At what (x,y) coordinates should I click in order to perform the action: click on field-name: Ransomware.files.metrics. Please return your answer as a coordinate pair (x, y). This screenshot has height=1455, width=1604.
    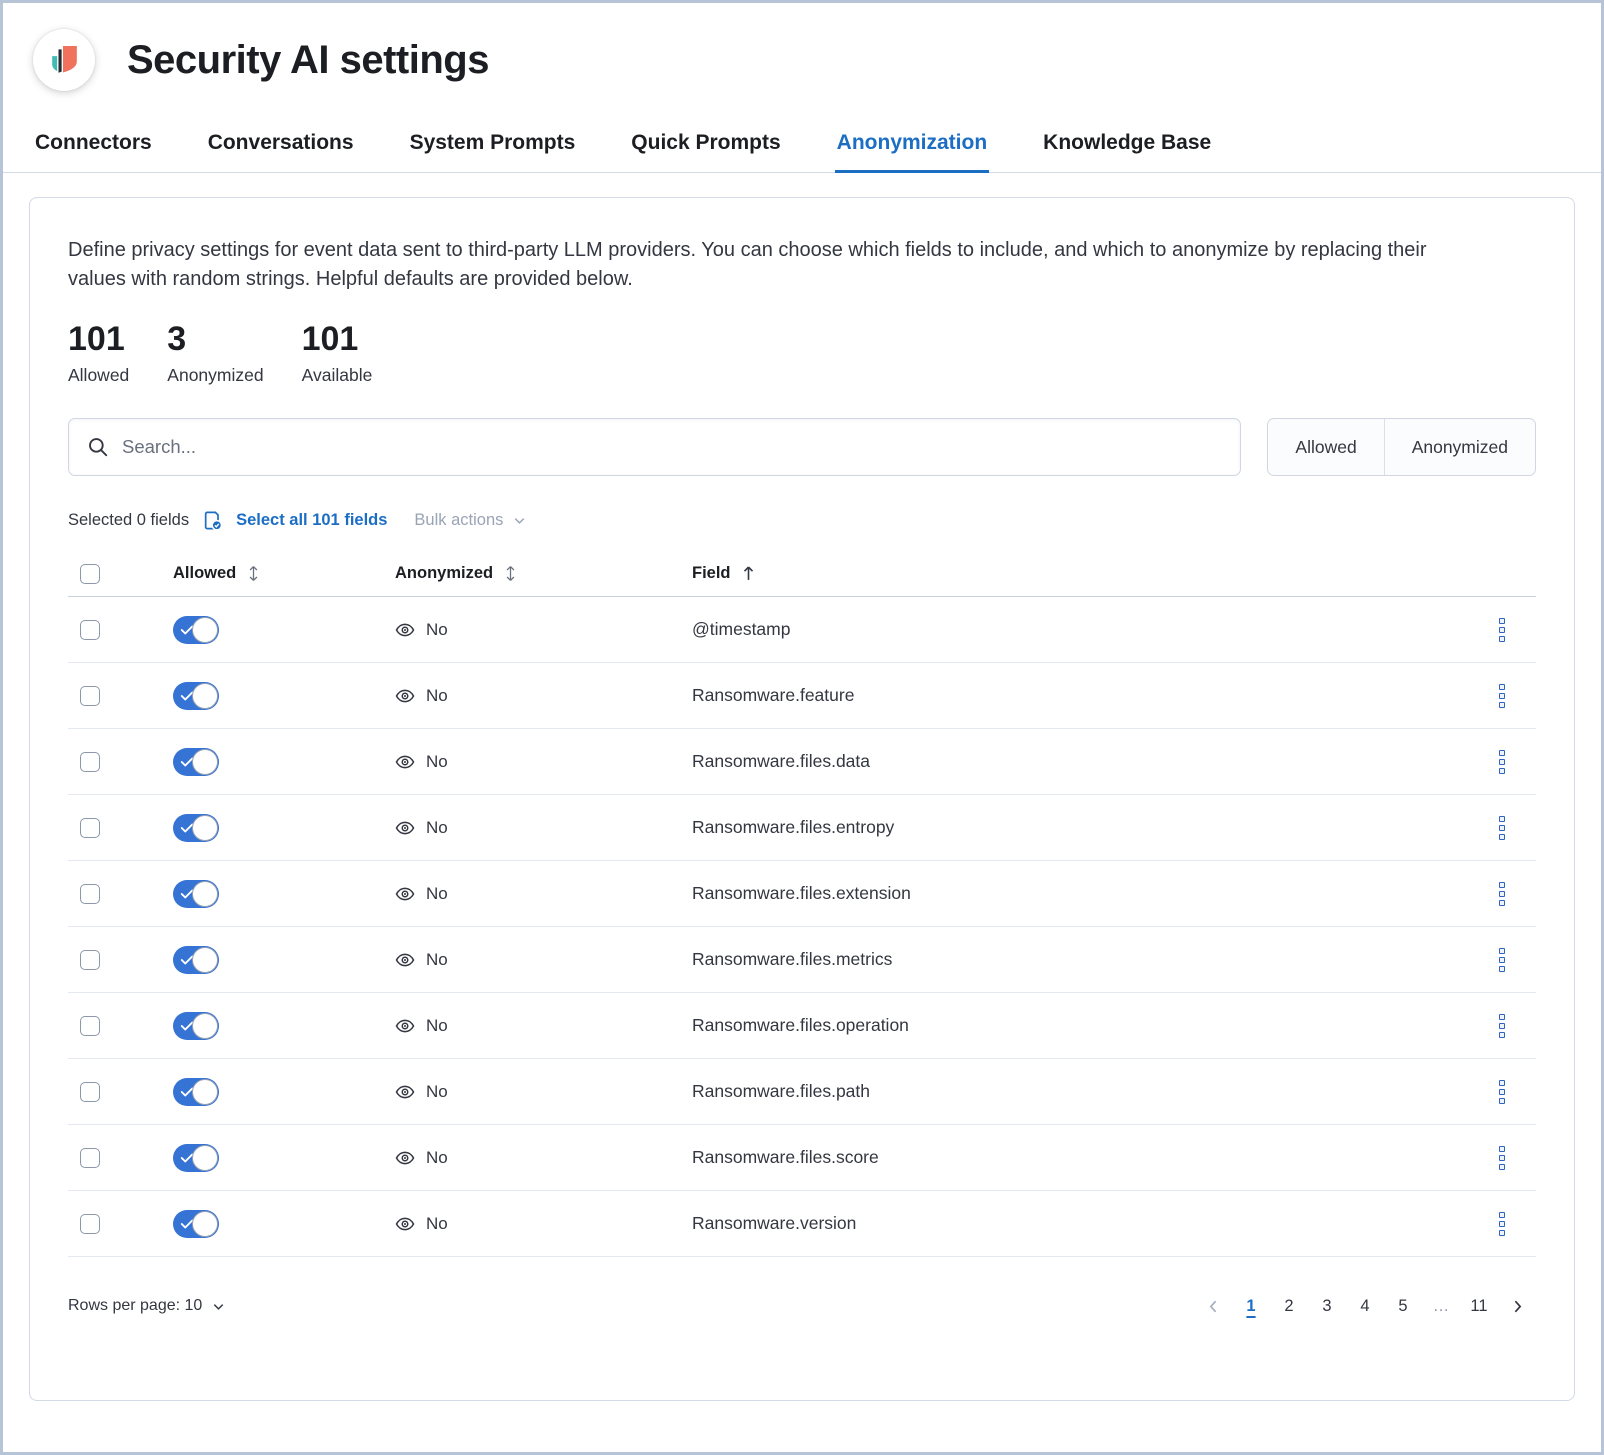
    Looking at the image, I should click on (792, 959).